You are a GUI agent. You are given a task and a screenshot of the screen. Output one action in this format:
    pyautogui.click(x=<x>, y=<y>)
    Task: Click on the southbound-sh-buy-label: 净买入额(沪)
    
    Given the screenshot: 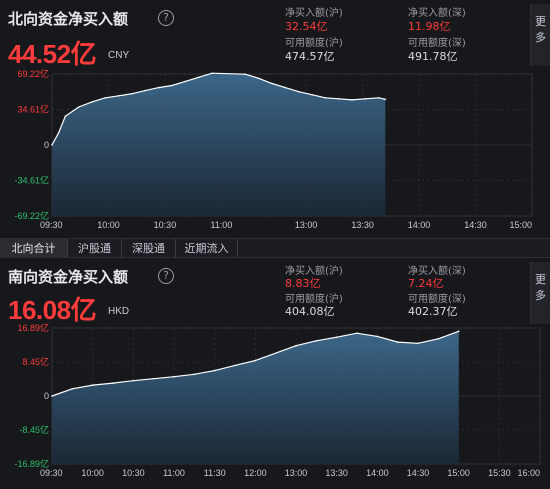 What is the action you would take?
    pyautogui.click(x=314, y=271)
    